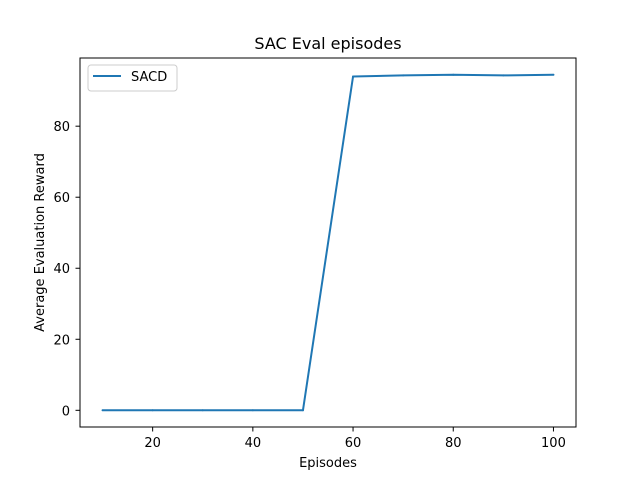 This screenshot has width=640, height=480. Describe the element at coordinates (61, 269) in the screenshot. I see `y-tick-label: 40` at that location.